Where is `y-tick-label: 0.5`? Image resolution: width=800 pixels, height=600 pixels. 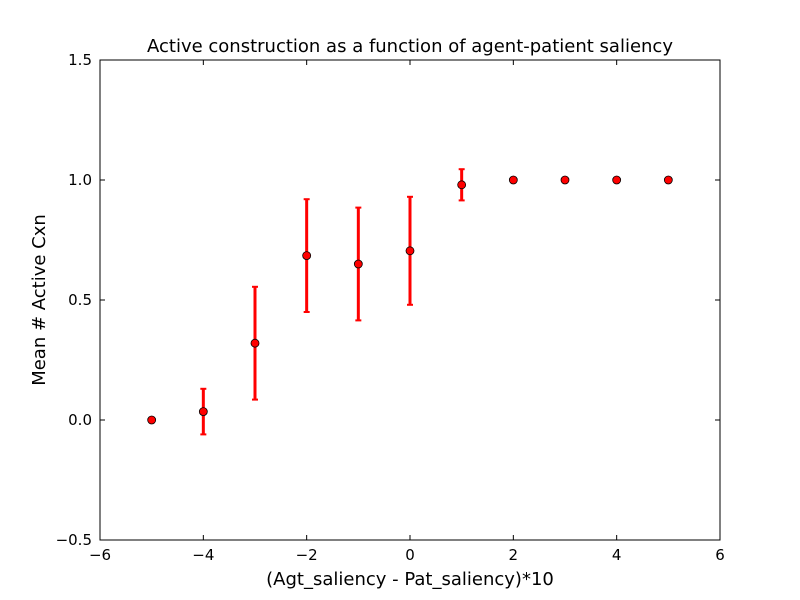 y-tick-label: 0.5 is located at coordinates (80, 300).